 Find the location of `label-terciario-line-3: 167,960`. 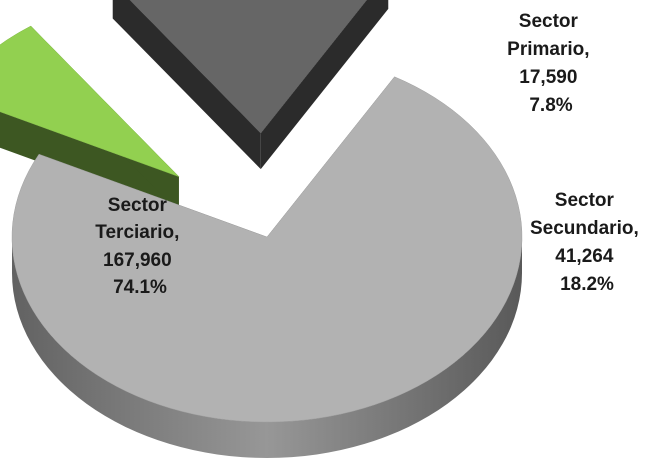

label-terciario-line-3: 167,960 is located at coordinates (137, 260).